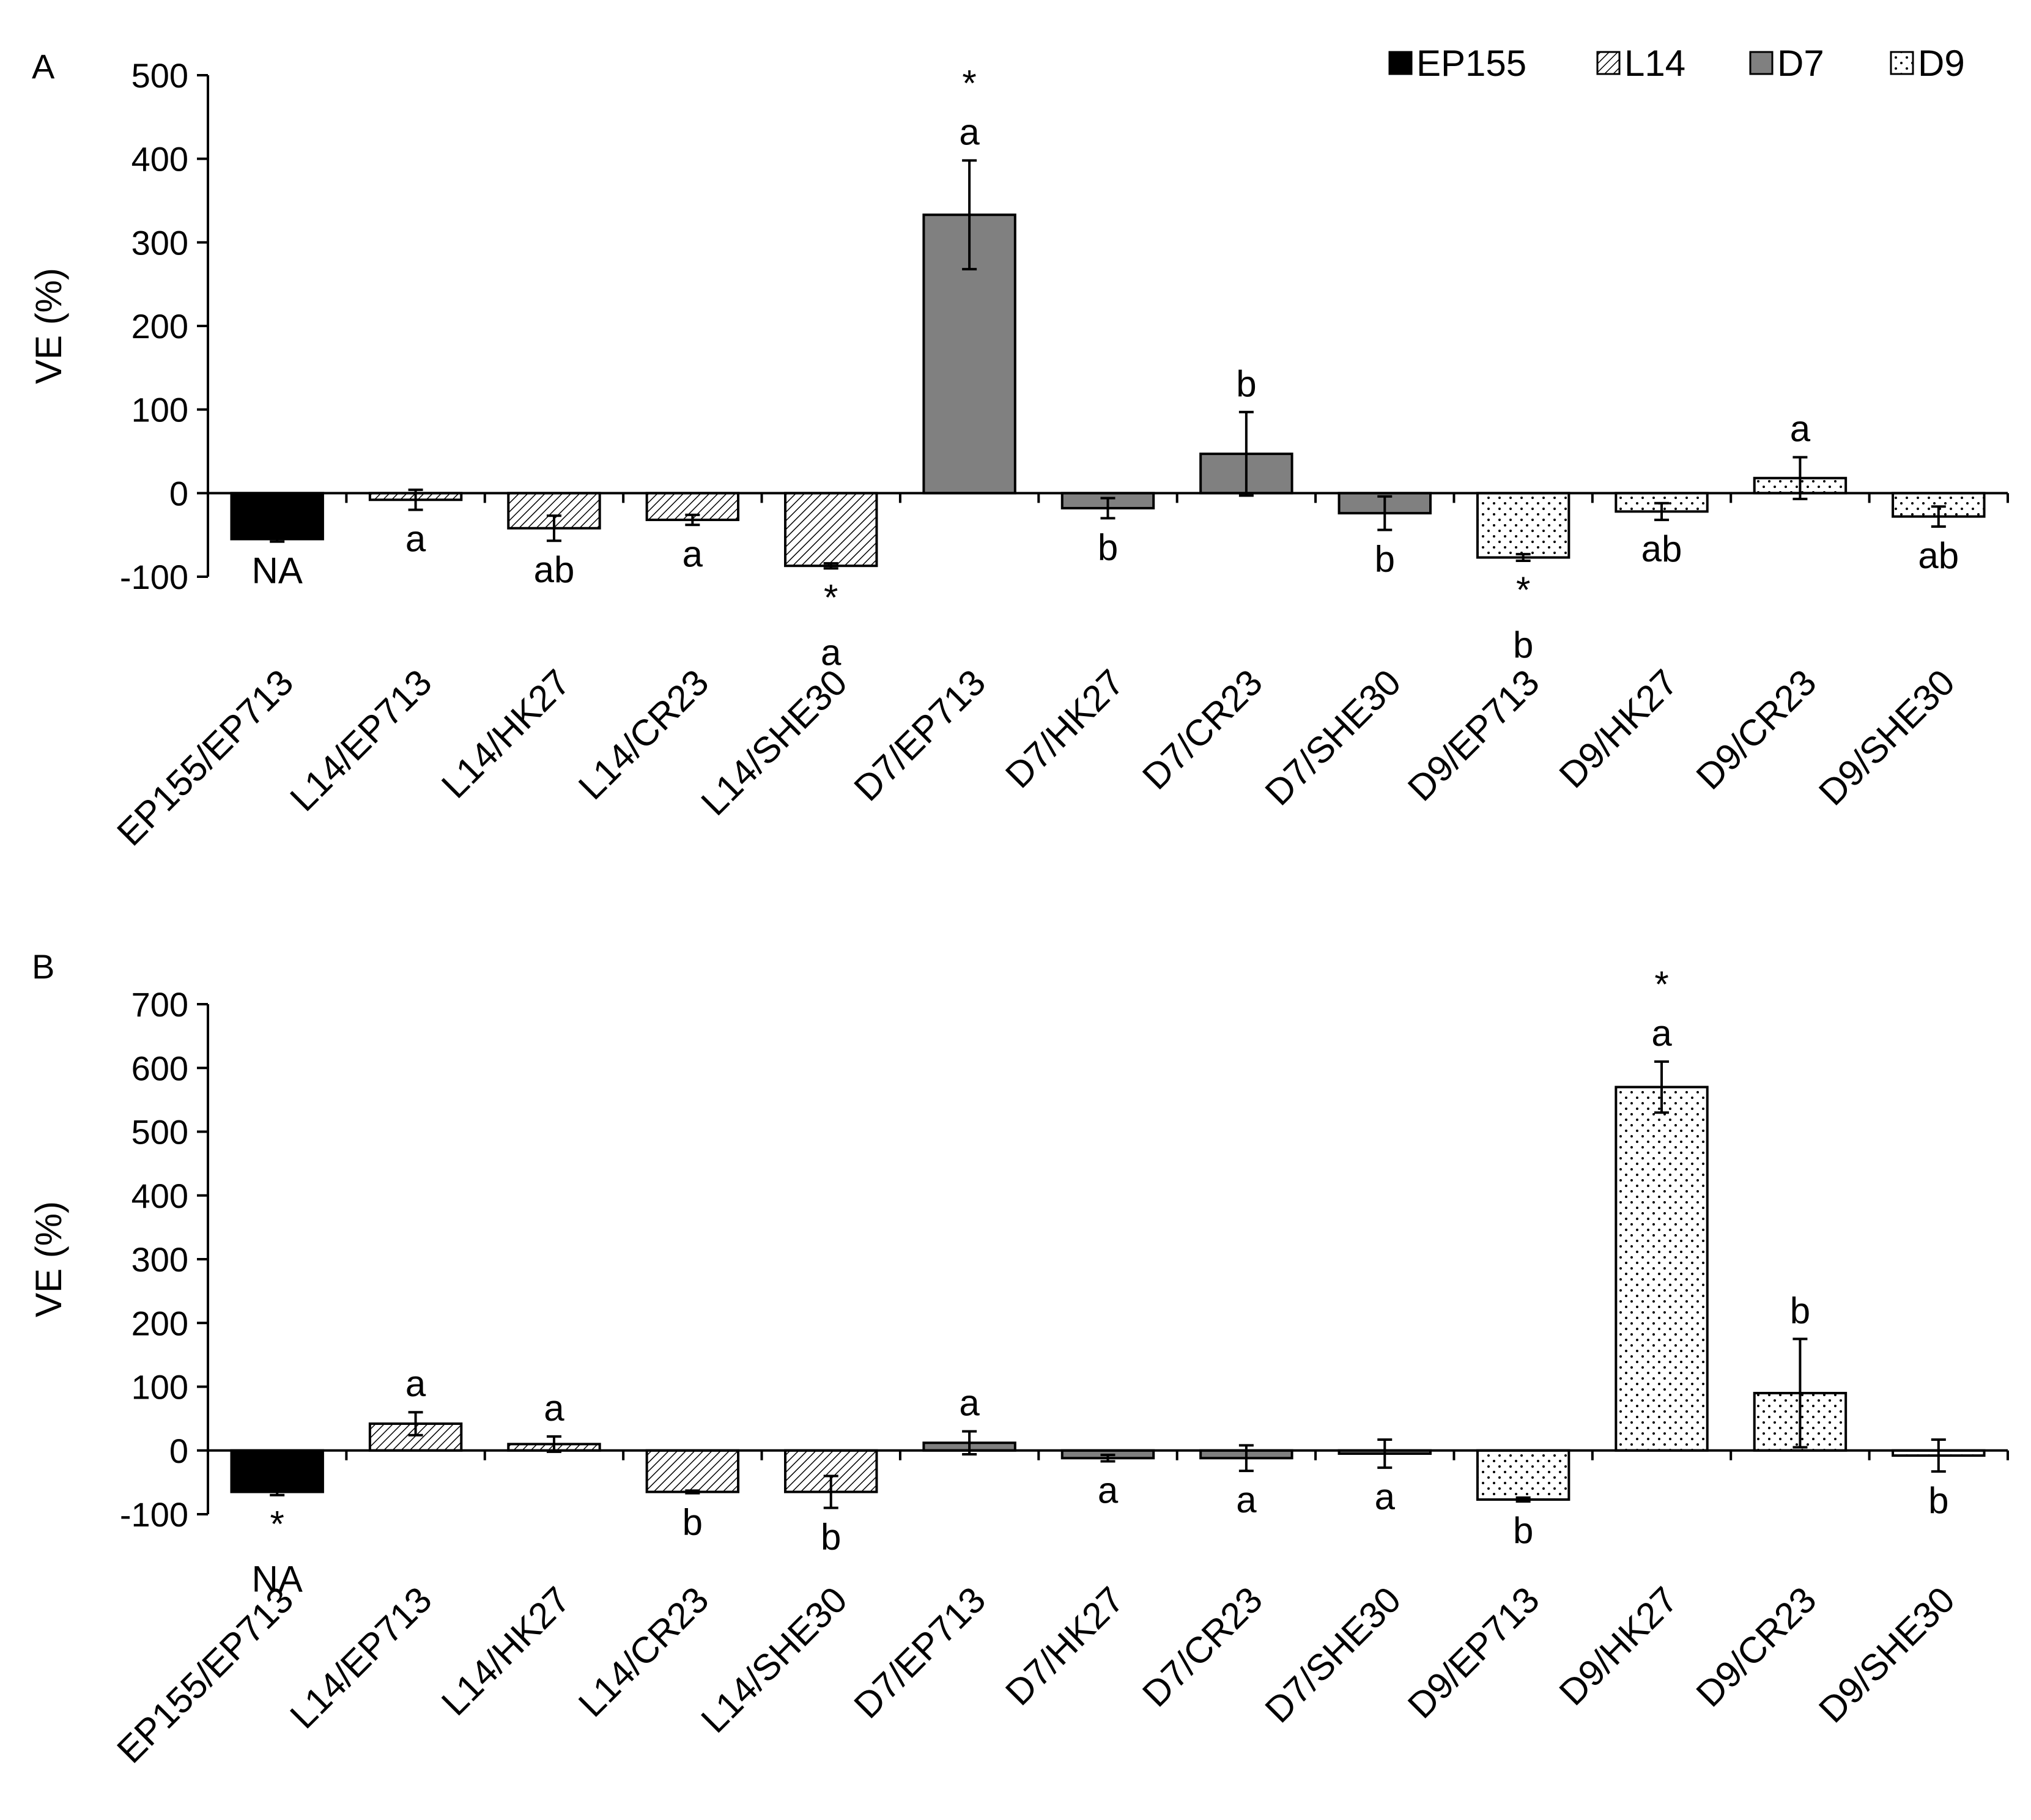 The width and height of the screenshot is (2031, 1820). I want to click on legend-label-d9: D9, so click(1941, 63).